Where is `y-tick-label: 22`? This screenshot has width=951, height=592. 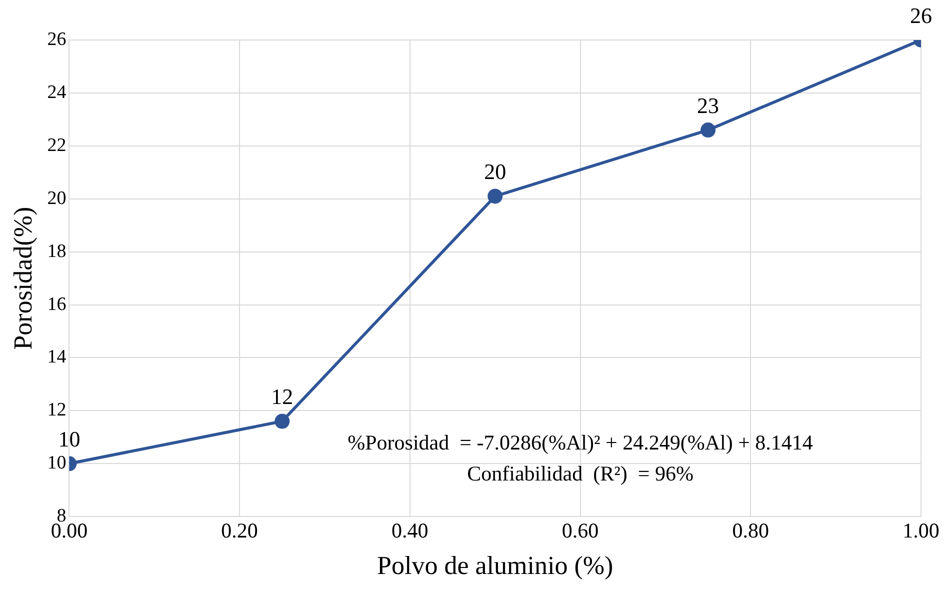
y-tick-label: 22 is located at coordinates (56, 145).